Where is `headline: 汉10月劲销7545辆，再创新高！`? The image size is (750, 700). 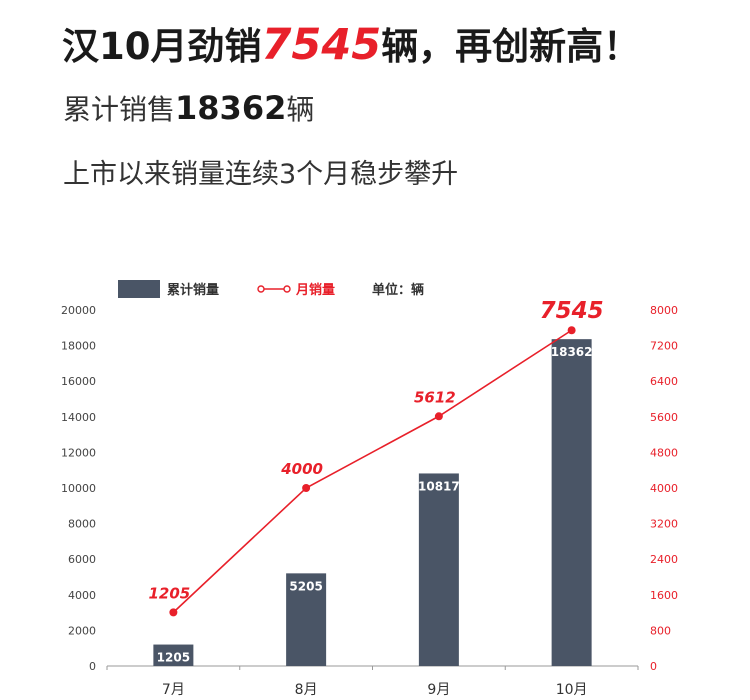
headline: 汉10月劲销7545辆，再创新高！ is located at coordinates (351, 43).